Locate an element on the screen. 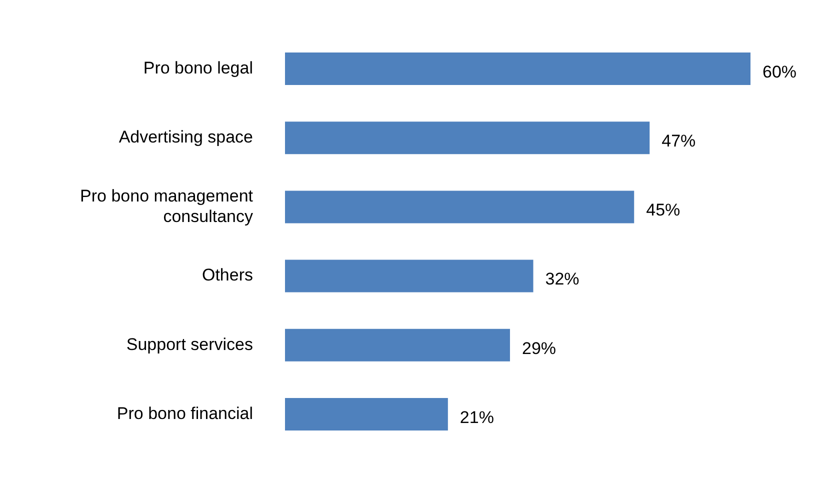  y-tick-label: Others is located at coordinates (227, 275).